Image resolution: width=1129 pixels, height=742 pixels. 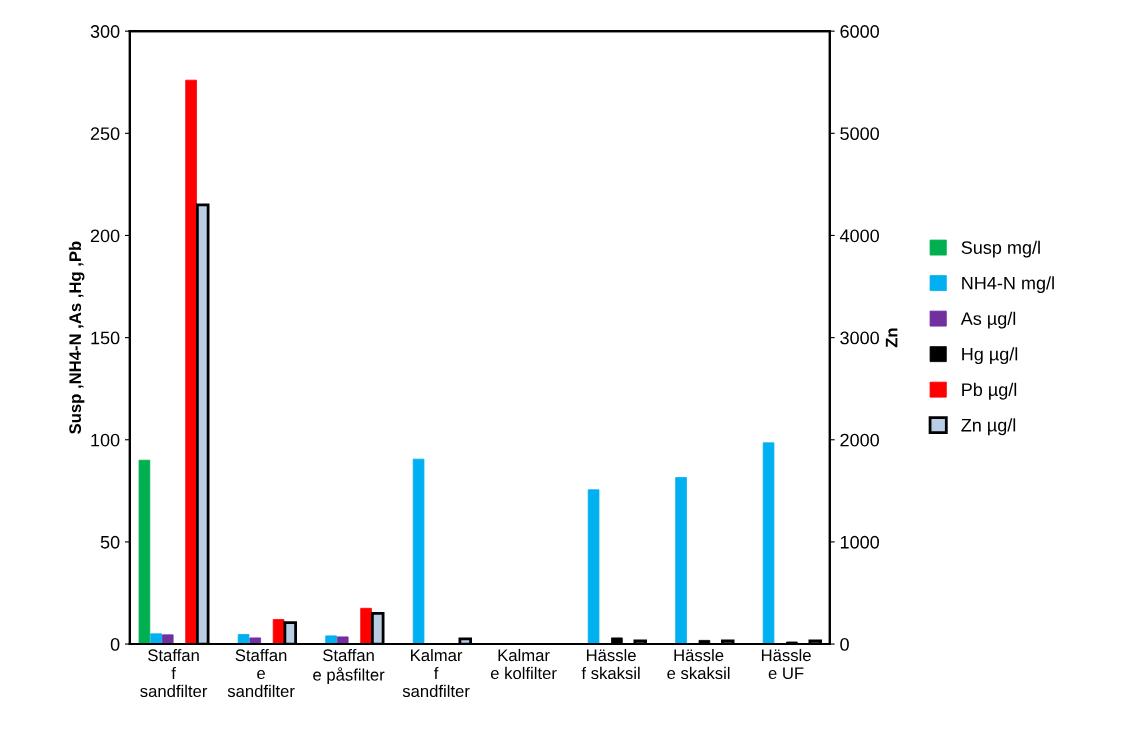 What do you see at coordinates (105, 134) in the screenshot?
I see `y-tick-label: 250` at bounding box center [105, 134].